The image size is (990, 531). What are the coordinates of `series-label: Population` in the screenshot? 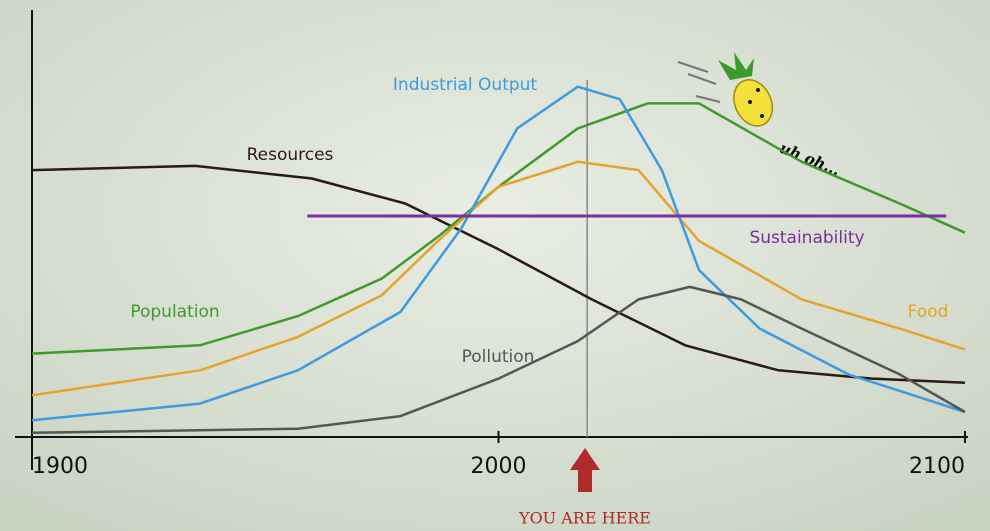 It's located at (174, 312).